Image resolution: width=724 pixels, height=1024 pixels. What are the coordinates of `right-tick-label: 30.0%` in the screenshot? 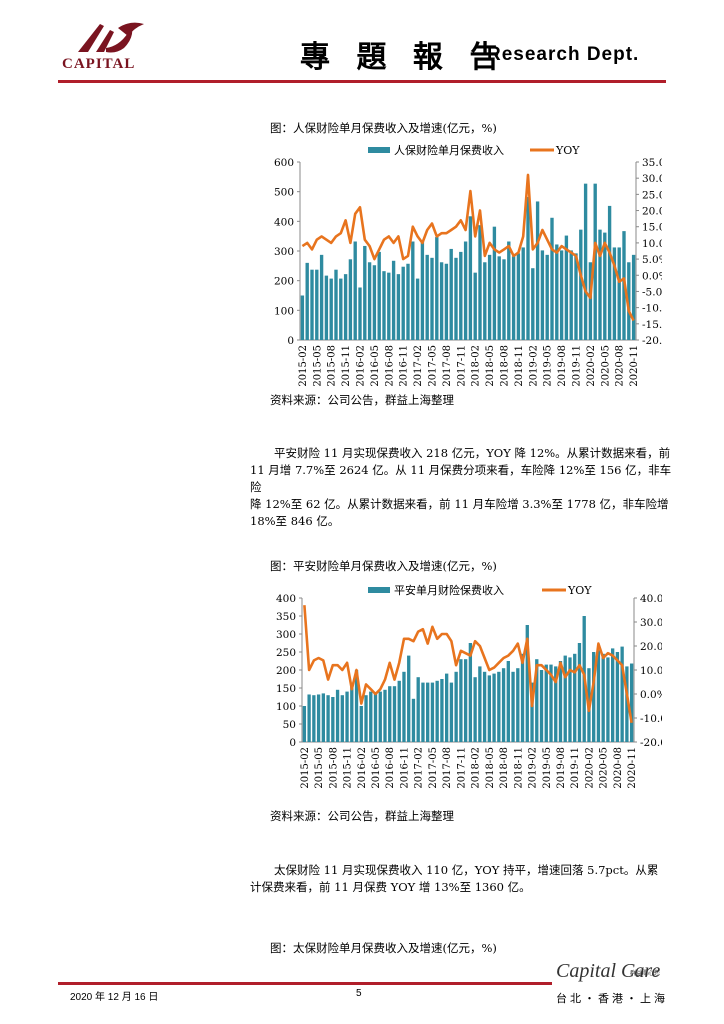 It's located at (652, 179).